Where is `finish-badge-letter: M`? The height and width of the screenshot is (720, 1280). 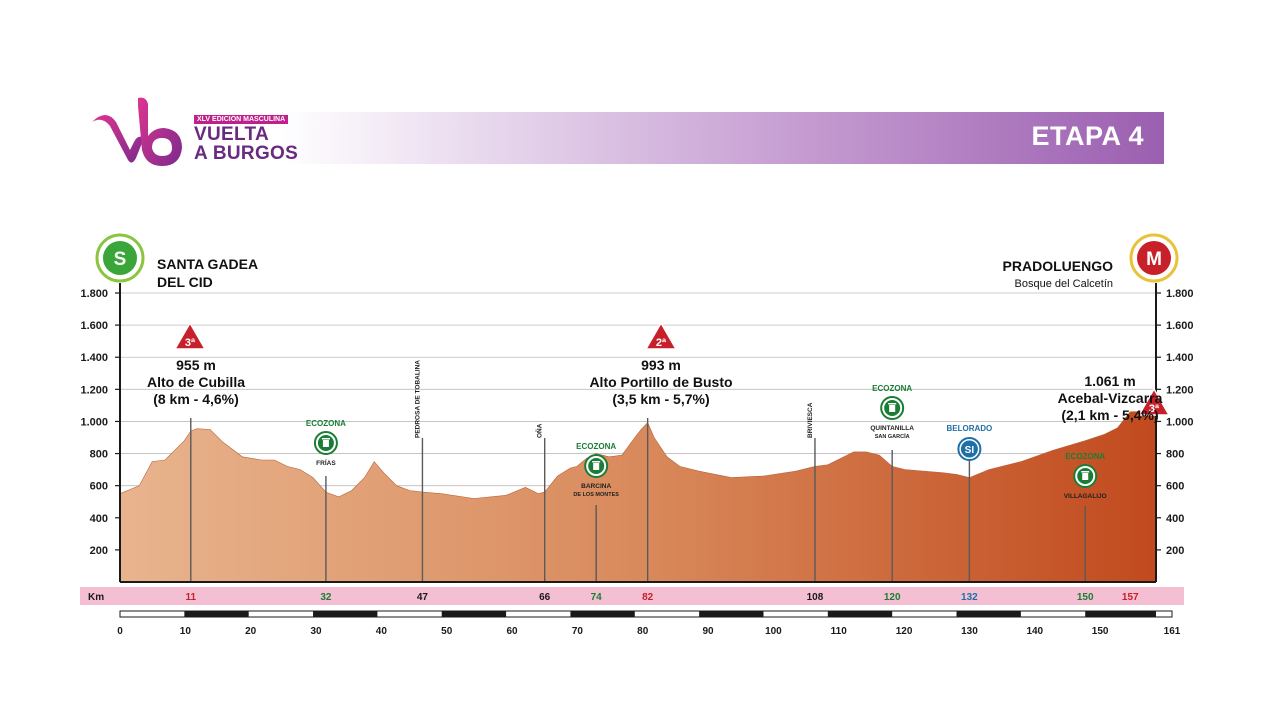
finish-badge-letter: M is located at coordinates (1154, 259).